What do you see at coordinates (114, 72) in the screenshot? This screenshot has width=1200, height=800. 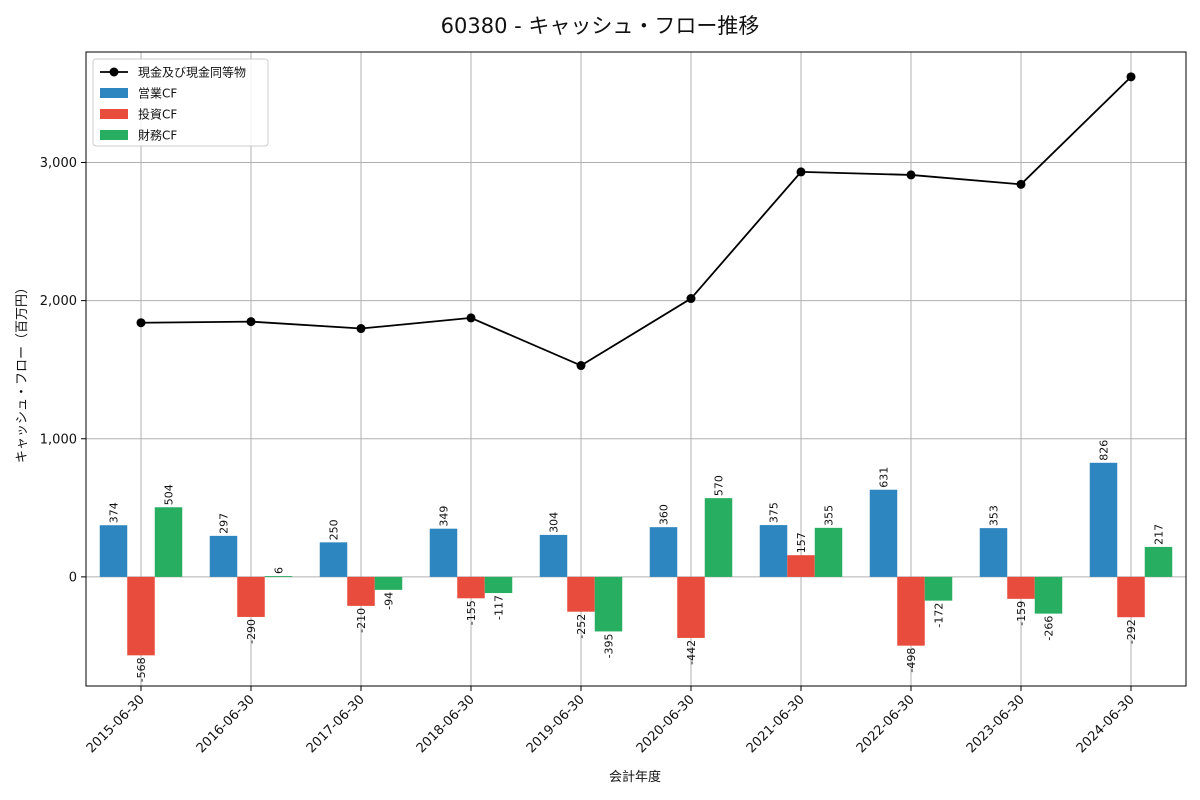 I see `legend-line-marker` at bounding box center [114, 72].